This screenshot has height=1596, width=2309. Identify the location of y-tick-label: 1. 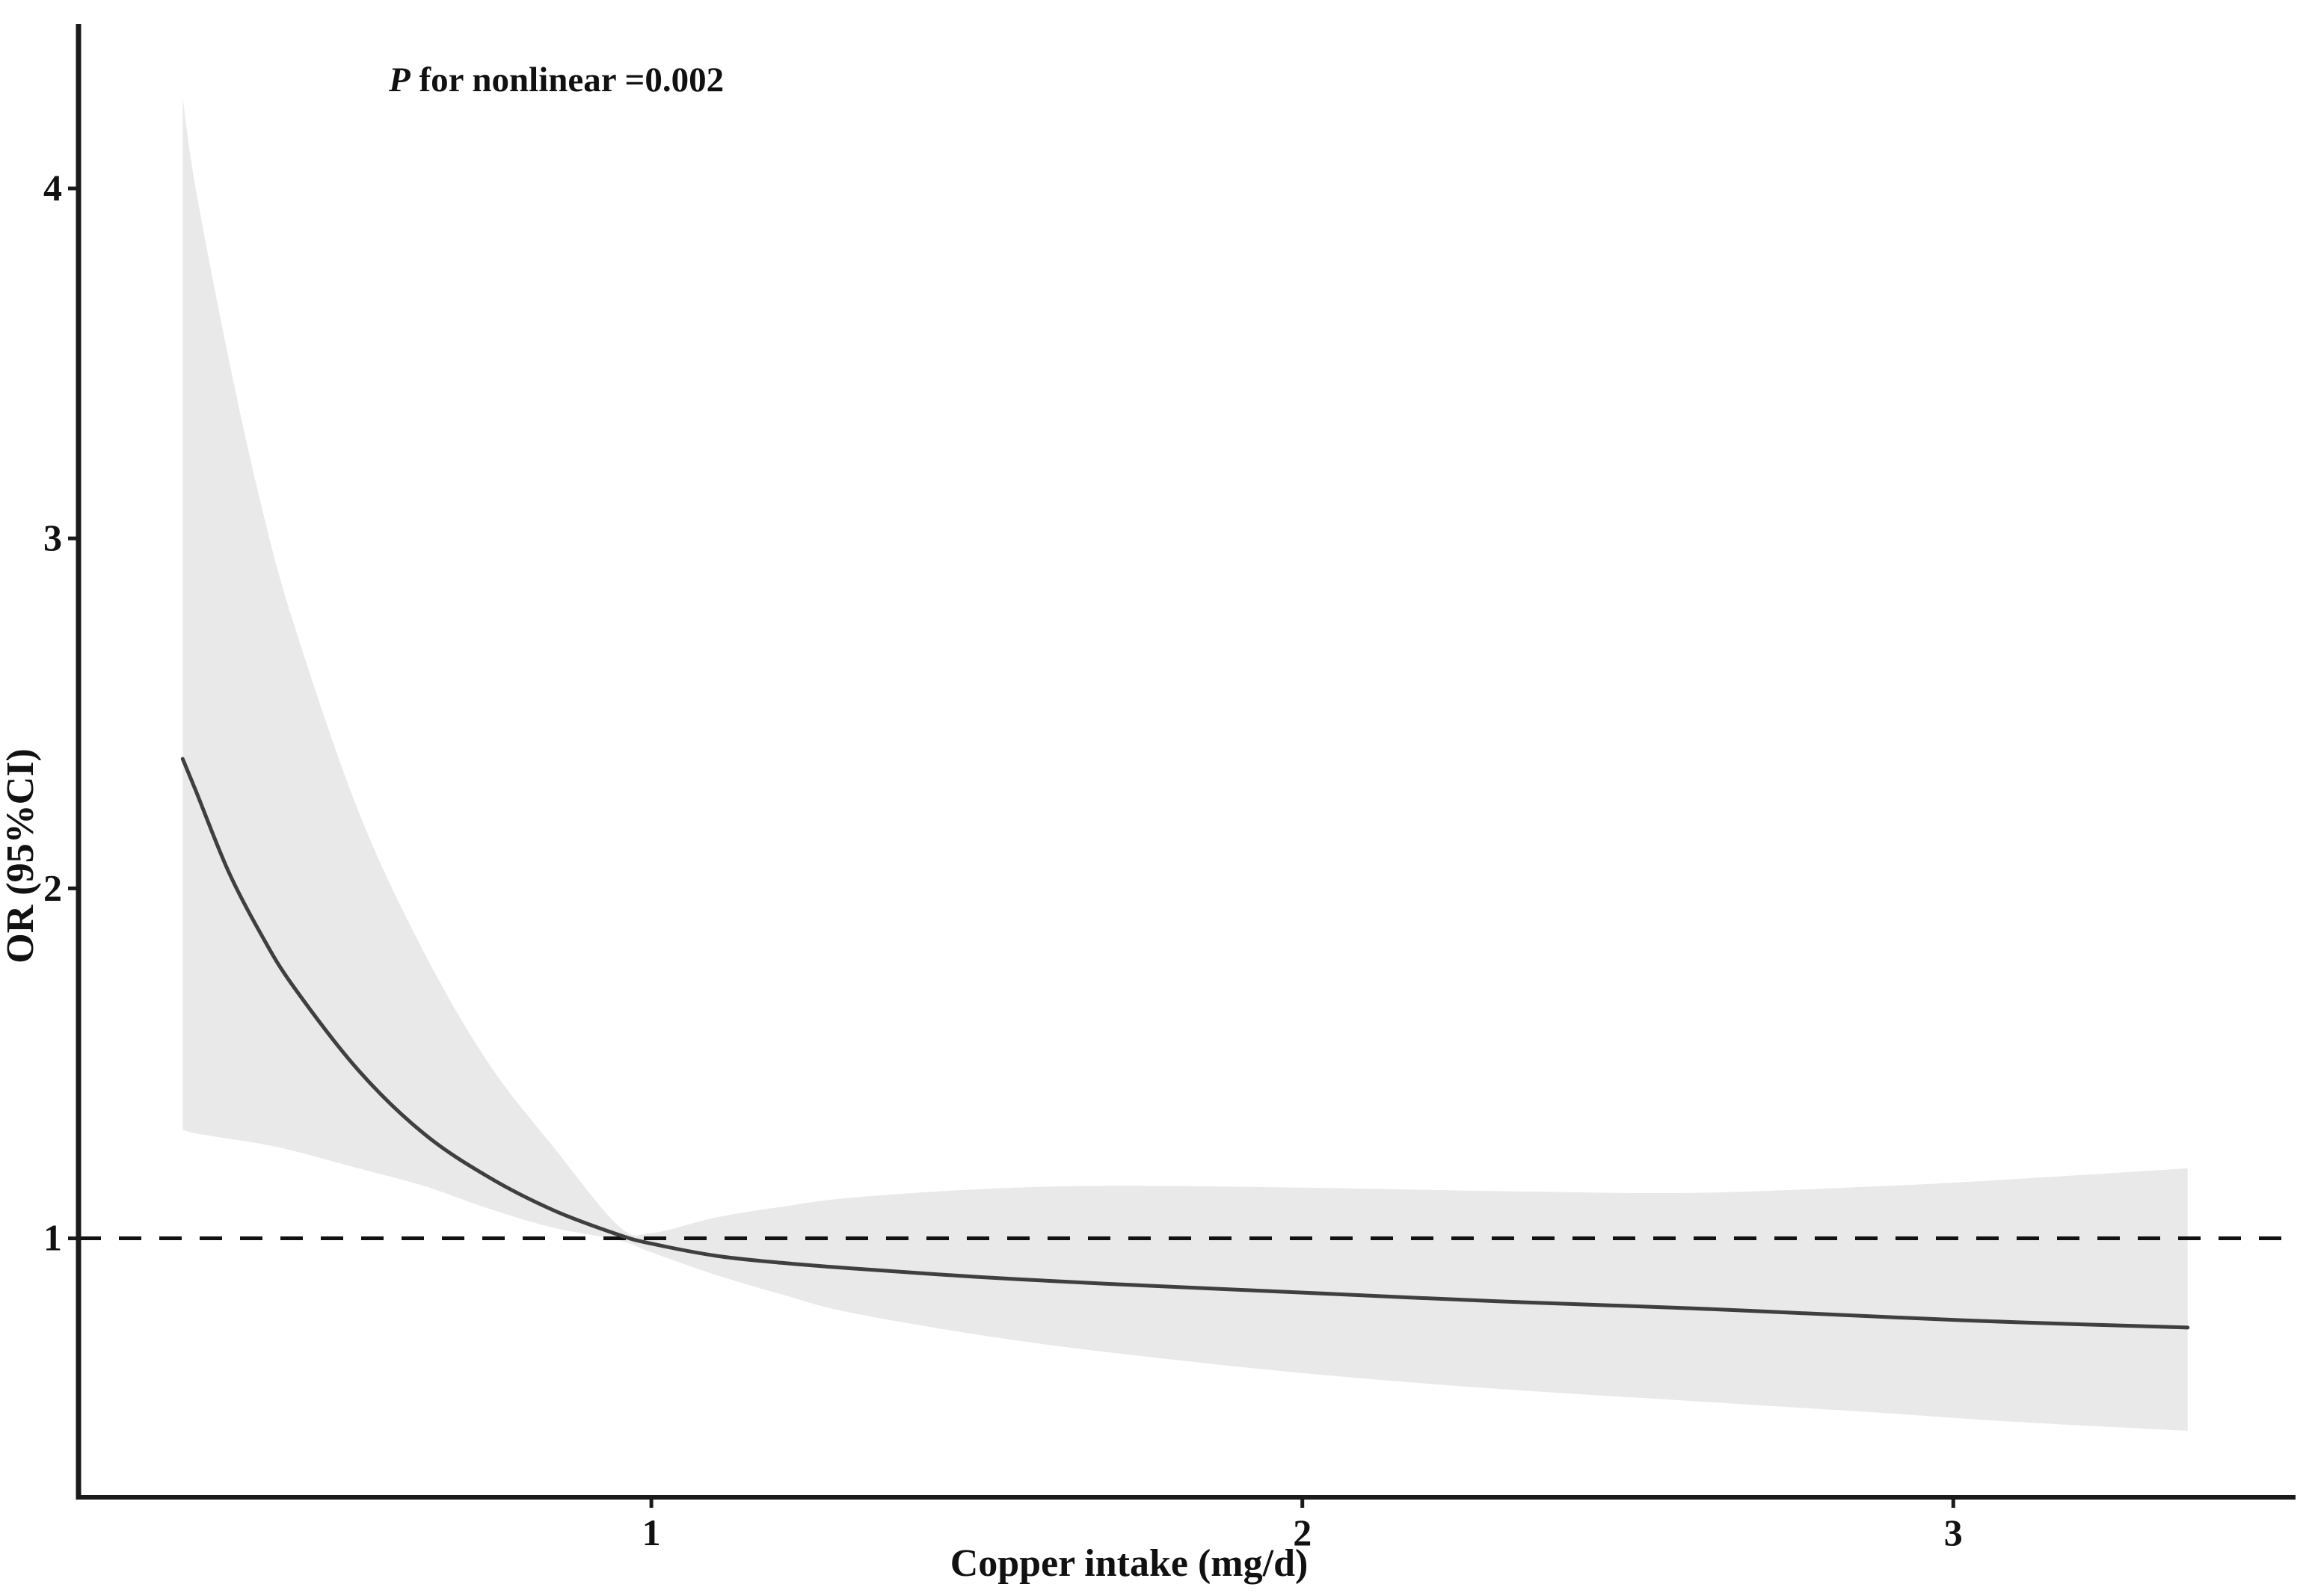
(52, 1238).